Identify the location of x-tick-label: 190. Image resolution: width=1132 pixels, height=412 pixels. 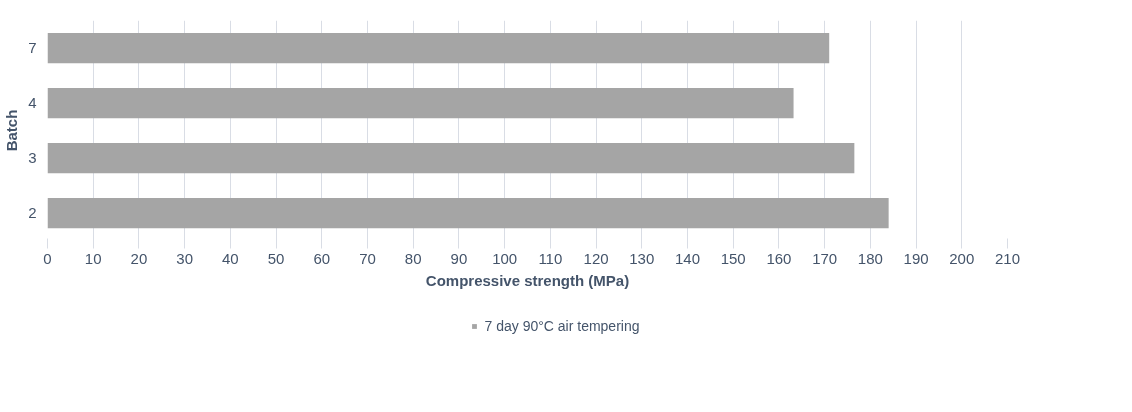
(916, 258).